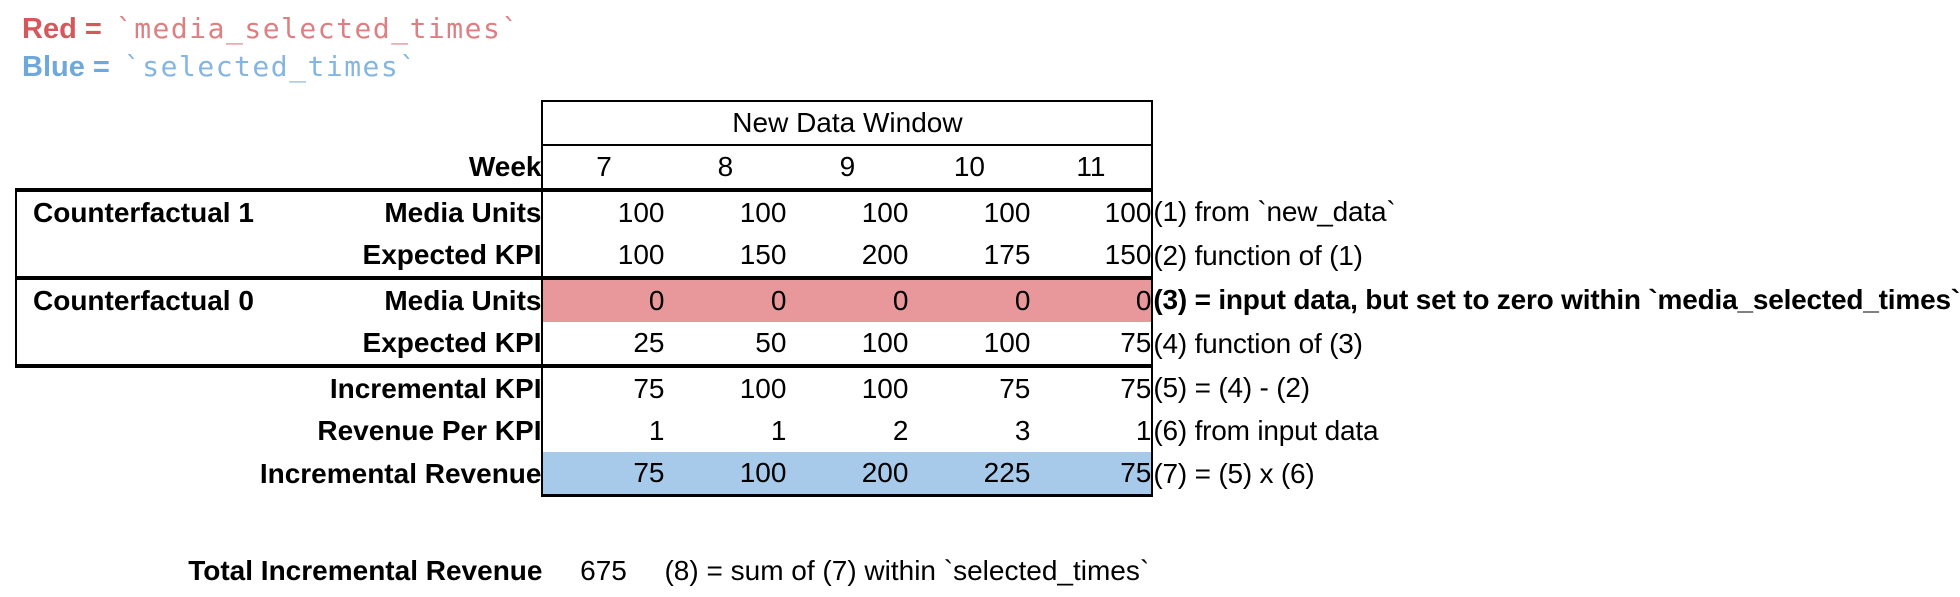 This screenshot has width=1960, height=597. Describe the element at coordinates (62, 29) in the screenshot. I see `legend-red-label: Red =` at that location.